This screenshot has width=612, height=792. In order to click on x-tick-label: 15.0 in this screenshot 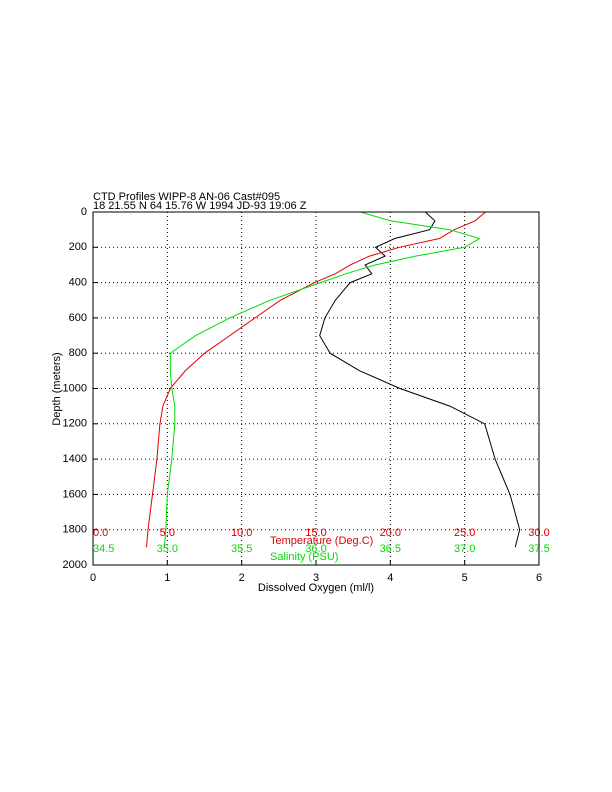, I will do `click(315, 533)`.